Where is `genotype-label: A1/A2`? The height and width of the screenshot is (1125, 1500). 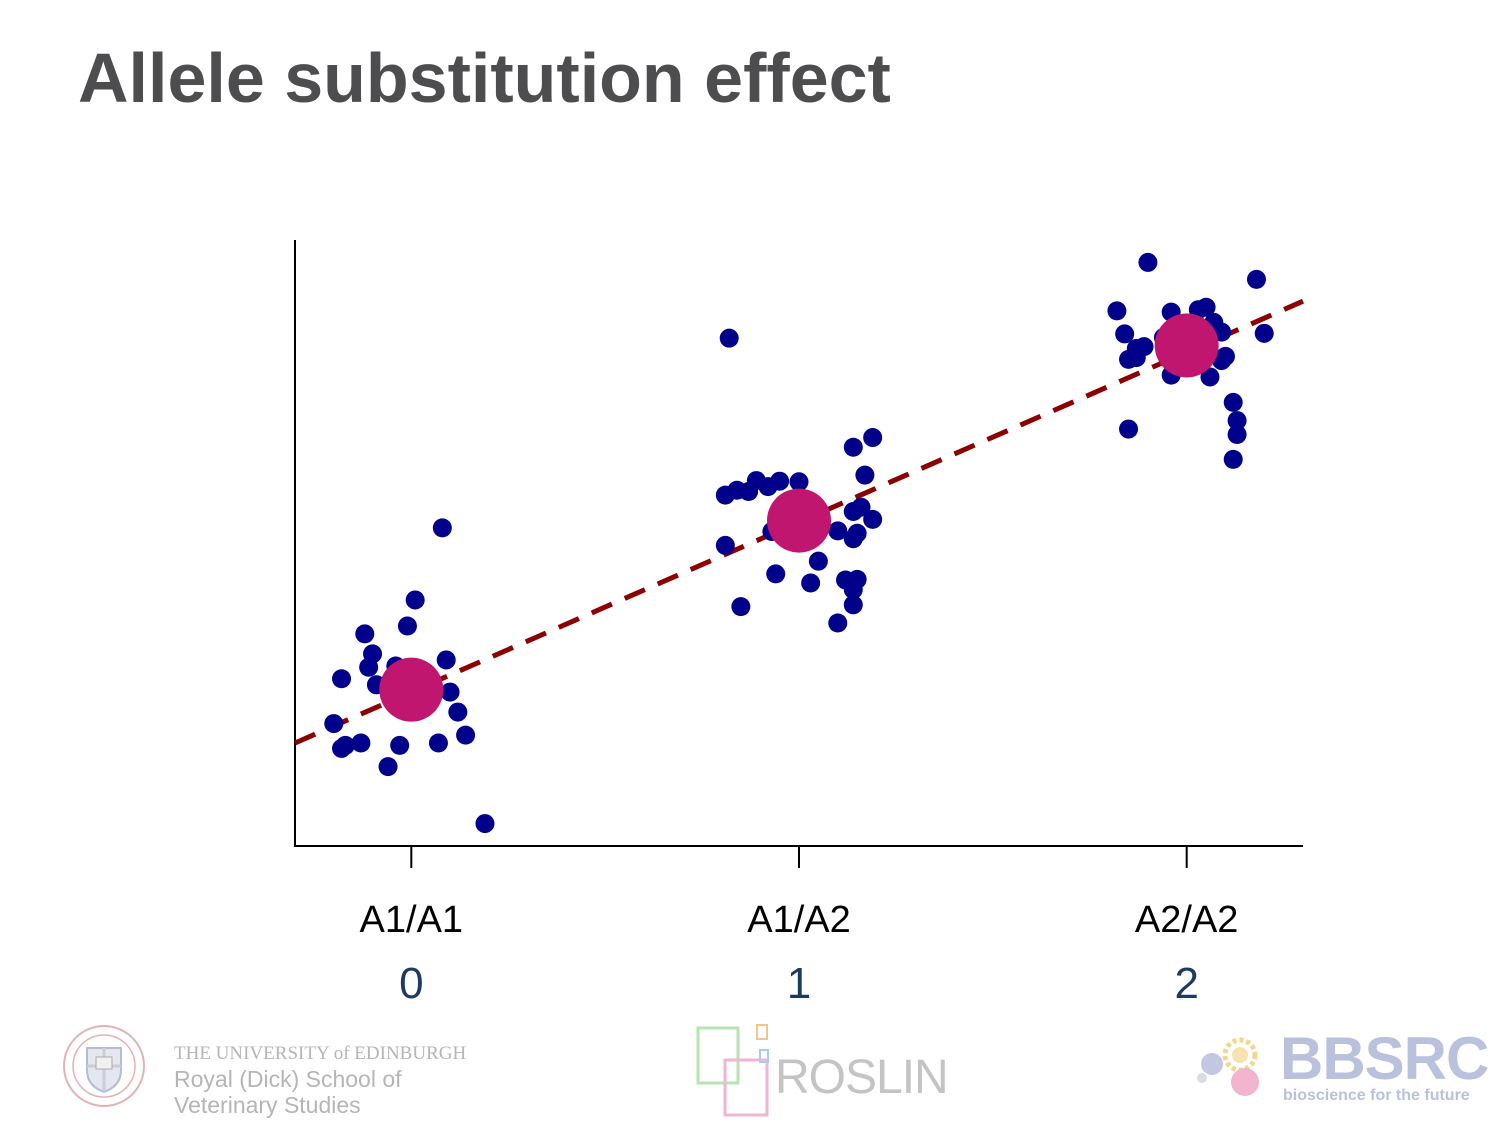
genotype-label: A1/A2 is located at coordinates (799, 920).